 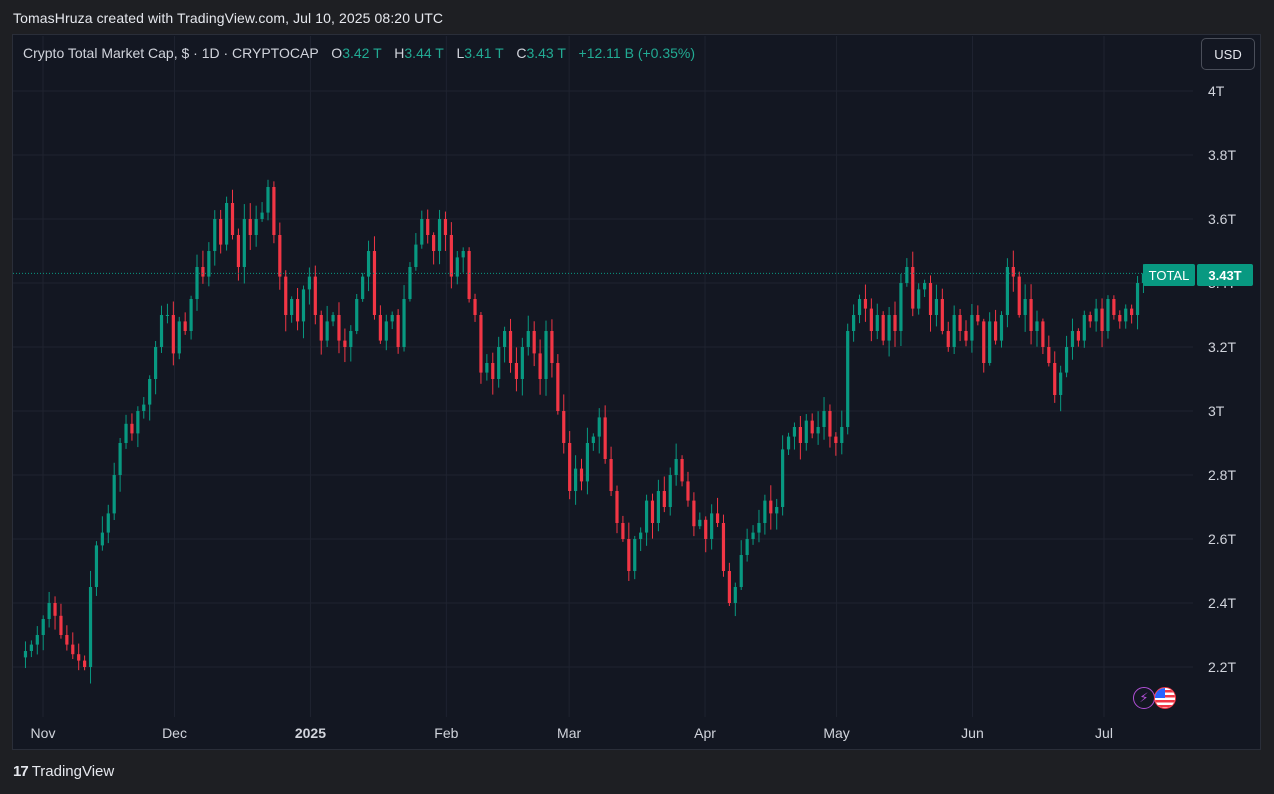 I want to click on tradingview-logo: 17 TradingView, so click(x=63, y=771).